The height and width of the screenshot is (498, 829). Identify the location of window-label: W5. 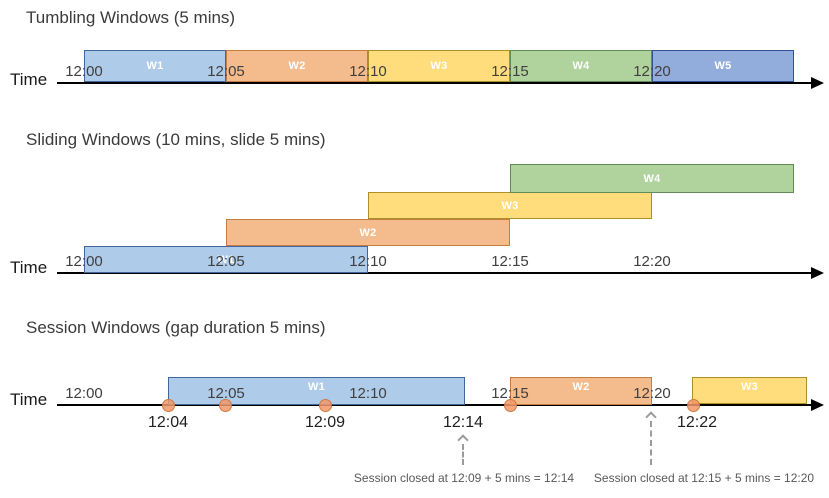
(723, 66).